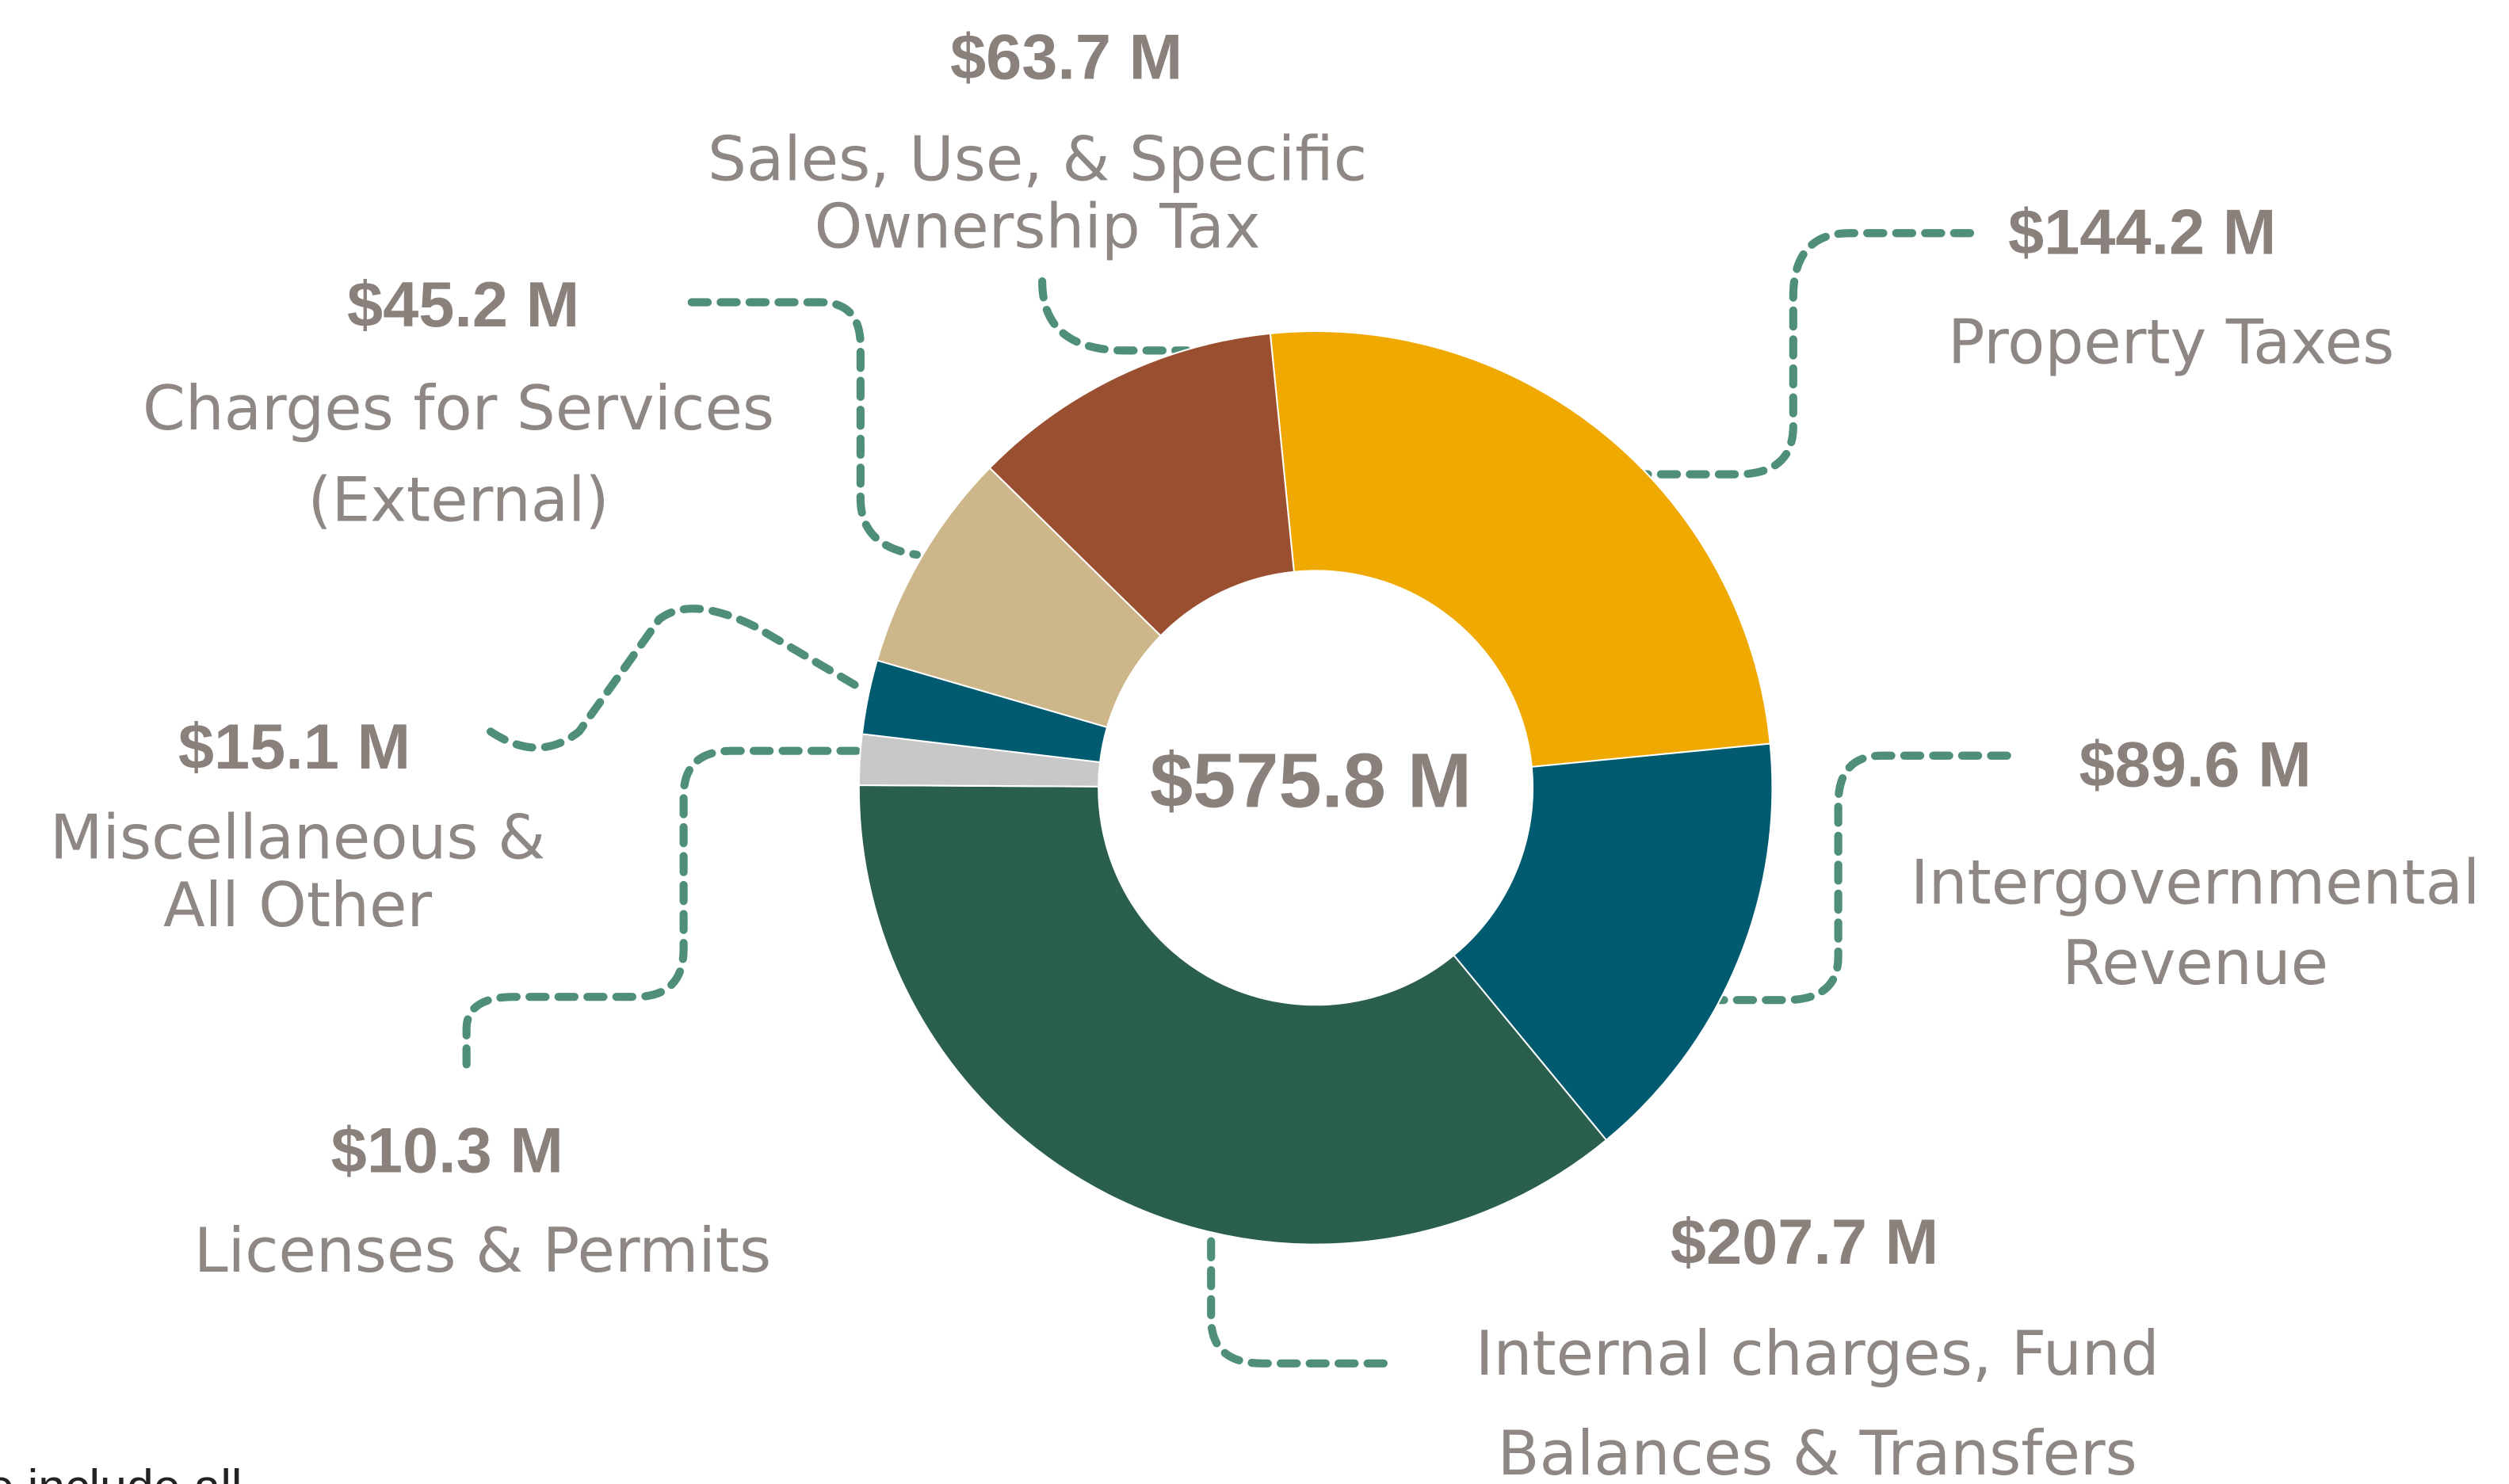 The width and height of the screenshot is (2509, 1484). I want to click on value-label: $10.3 M, so click(447, 1150).